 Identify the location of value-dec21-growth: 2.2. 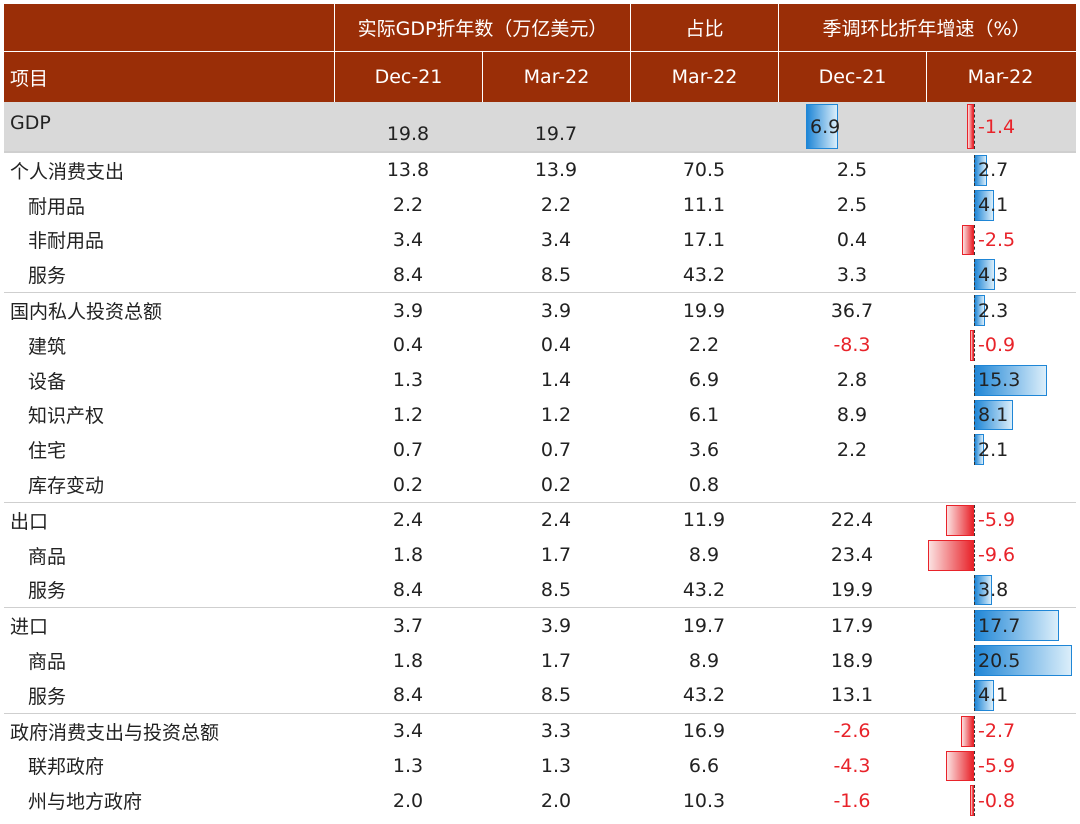
(852, 449).